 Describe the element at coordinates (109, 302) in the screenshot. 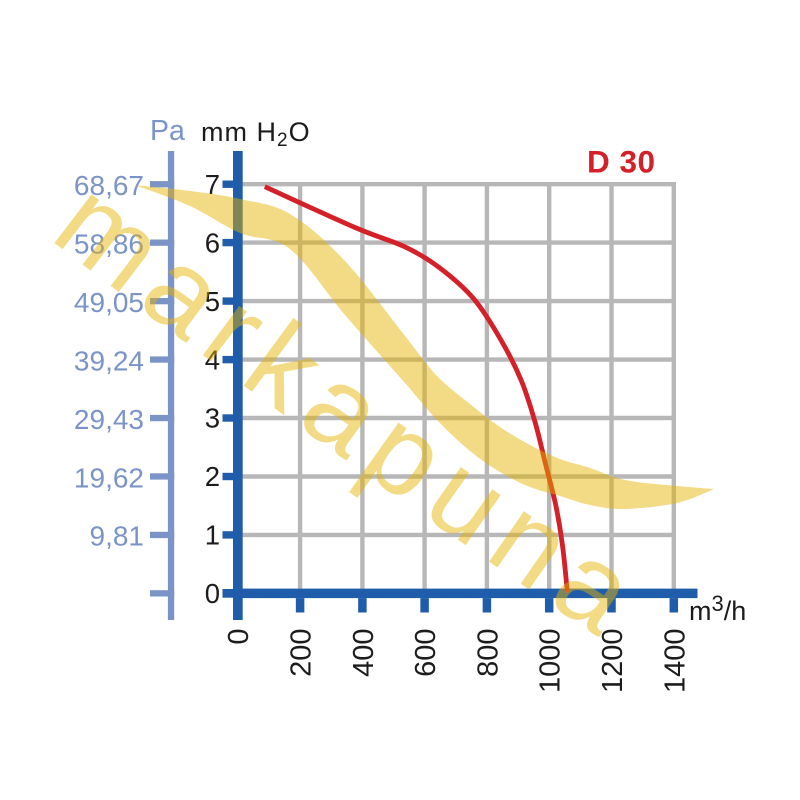

I see `svg-text: 49,05` at that location.